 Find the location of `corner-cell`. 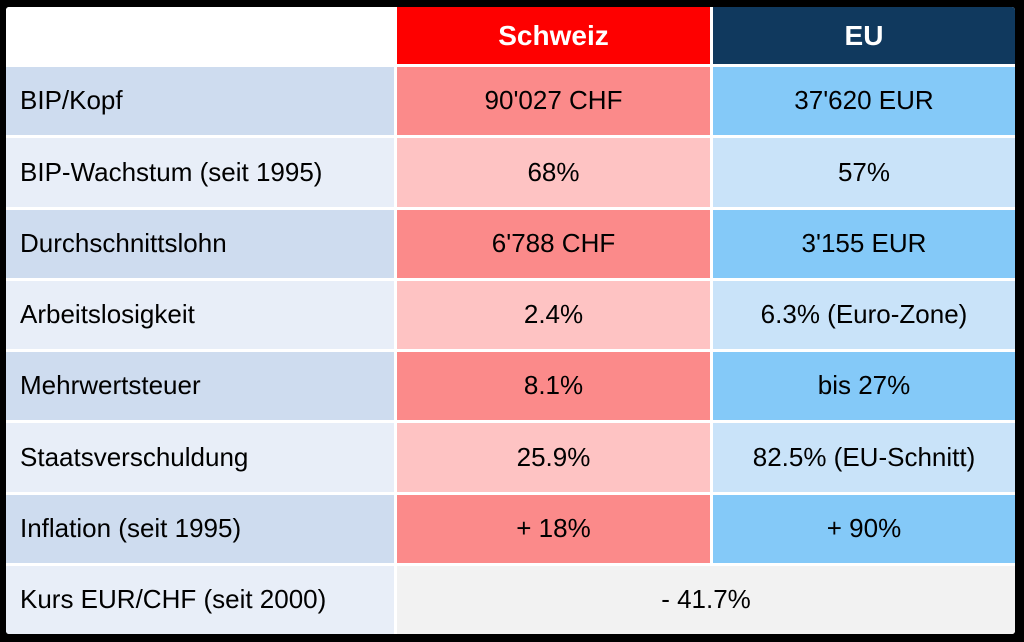

corner-cell is located at coordinates (200, 35).